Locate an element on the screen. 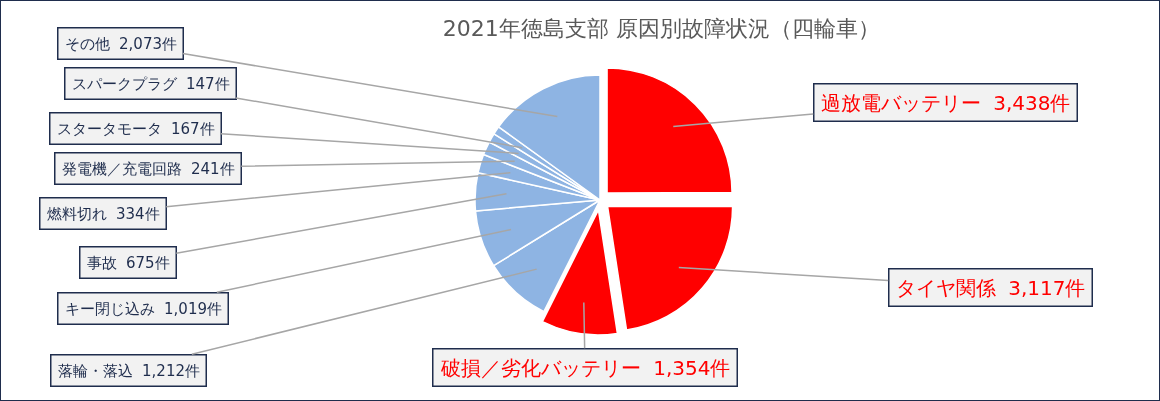 The height and width of the screenshot is (401, 1160). slice-label: タイヤ関係 3,117件 is located at coordinates (990, 287).